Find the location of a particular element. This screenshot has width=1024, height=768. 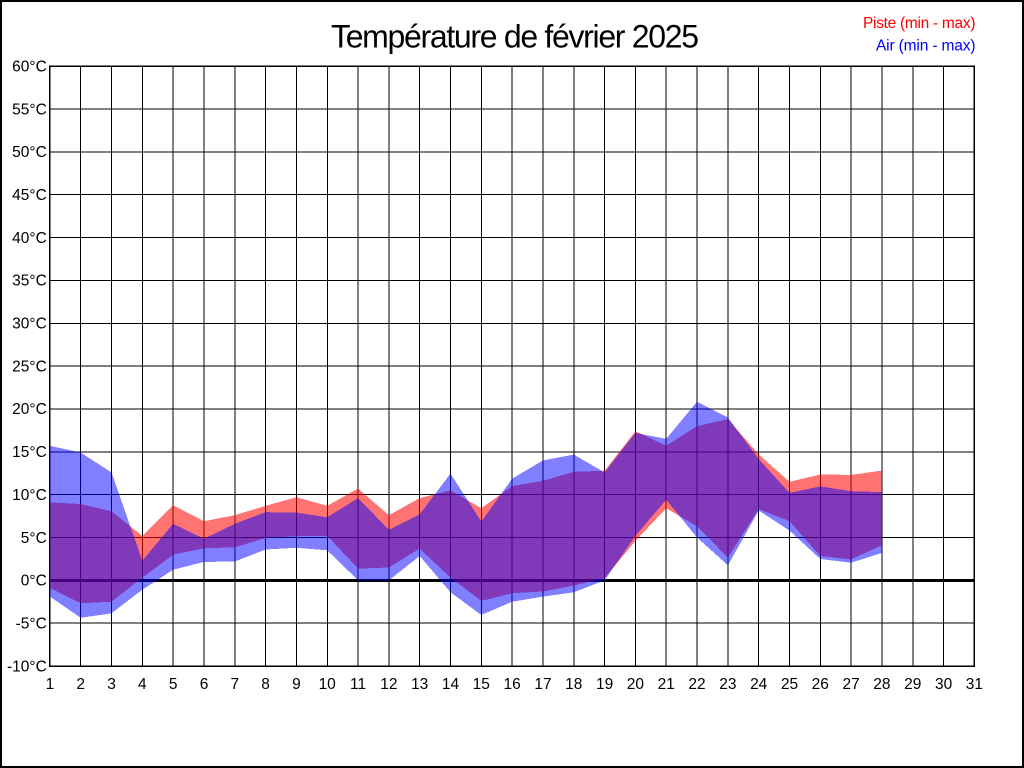

svg-text: 26 is located at coordinates (820, 684).